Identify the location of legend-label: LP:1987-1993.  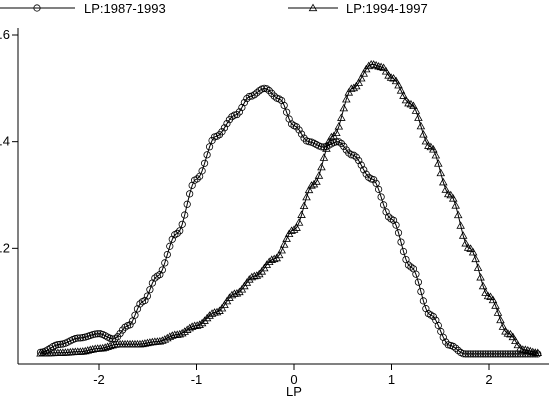
(125, 8).